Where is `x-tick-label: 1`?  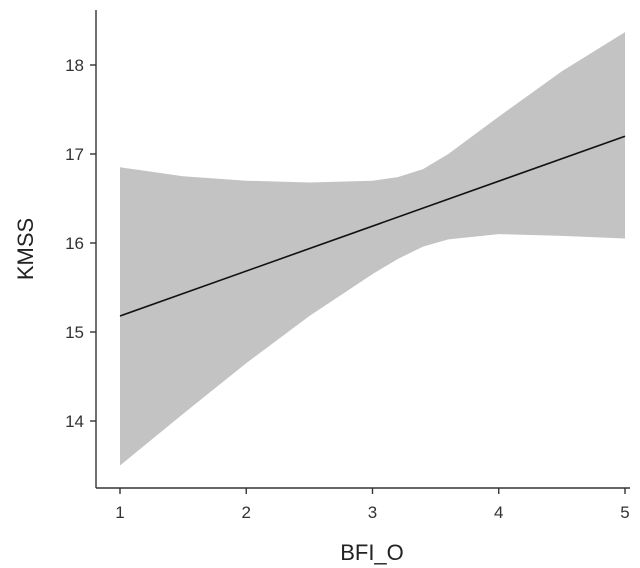
x-tick-label: 1 is located at coordinates (119, 512).